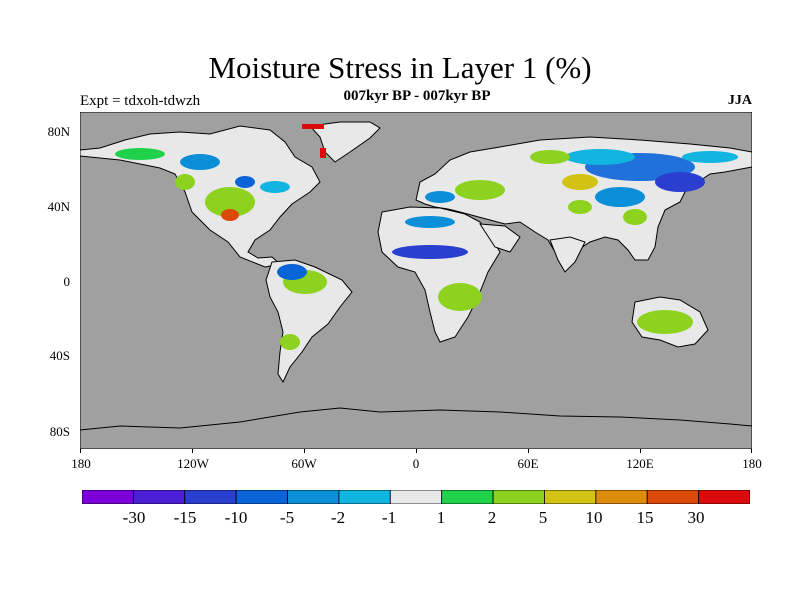 The image size is (800, 600). What do you see at coordinates (59, 431) in the screenshot?
I see `lat-label-80s: 80S` at bounding box center [59, 431].